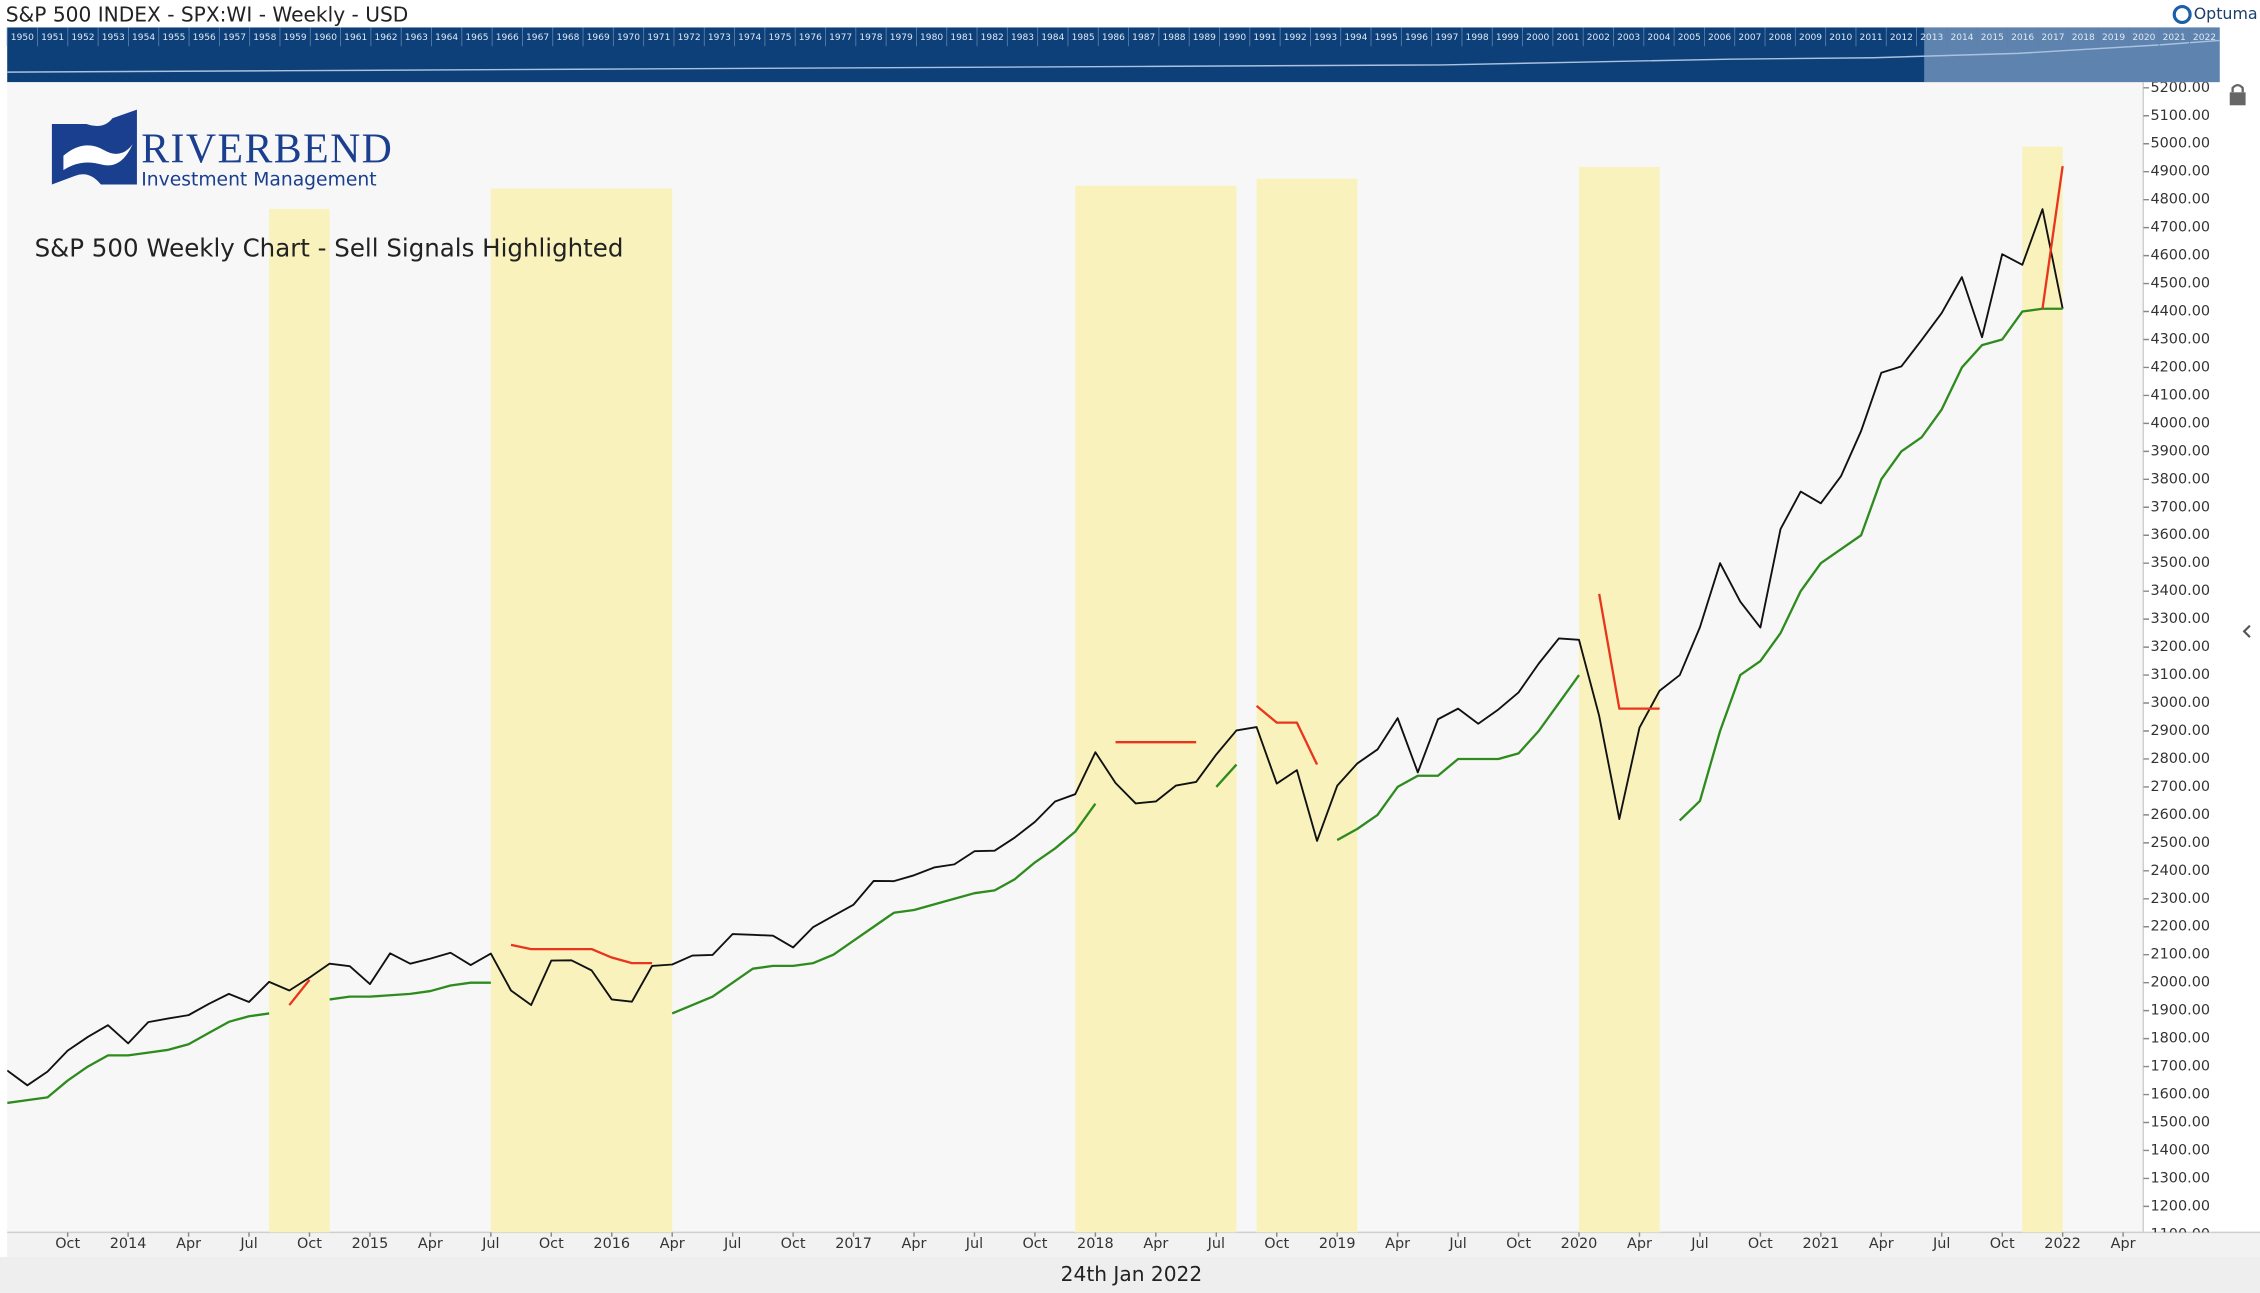 The height and width of the screenshot is (1293, 2260). I want to click on navigator-year: 2010, so click(1840, 38).